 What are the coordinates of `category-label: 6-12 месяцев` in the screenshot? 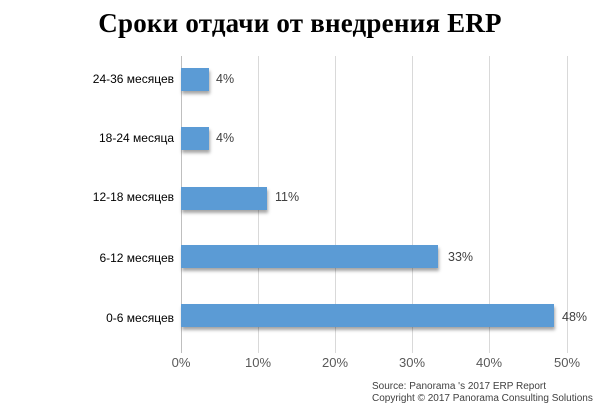 It's located at (136, 258).